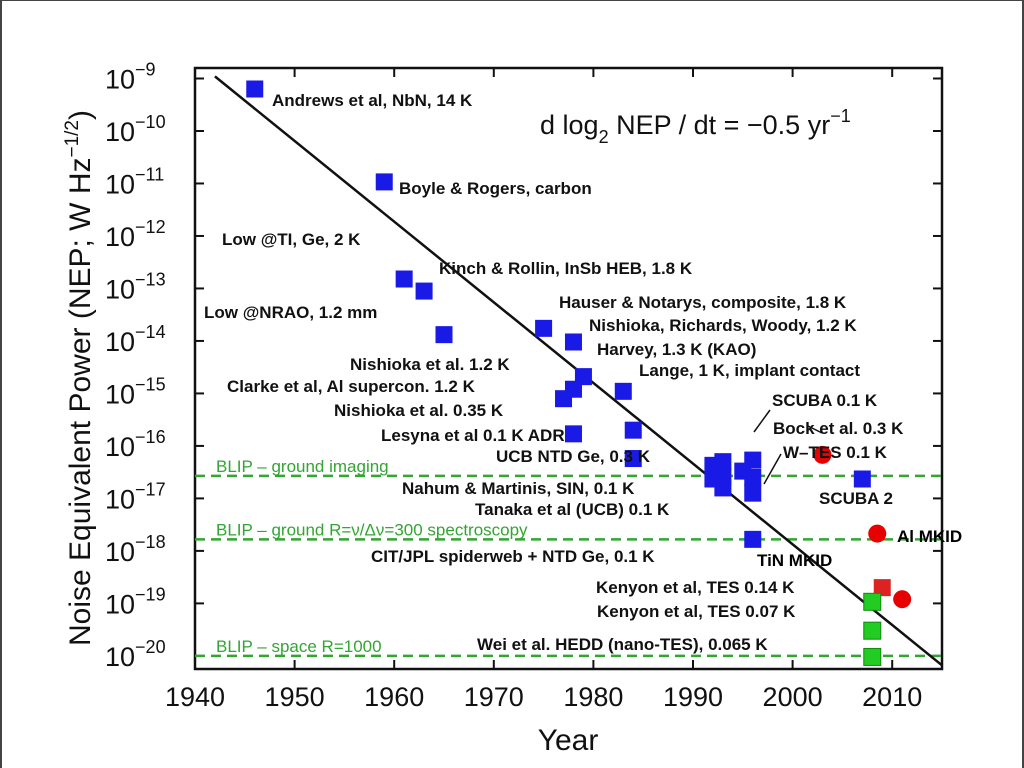  I want to click on y-tick-exponent: −13, so click(150, 279).